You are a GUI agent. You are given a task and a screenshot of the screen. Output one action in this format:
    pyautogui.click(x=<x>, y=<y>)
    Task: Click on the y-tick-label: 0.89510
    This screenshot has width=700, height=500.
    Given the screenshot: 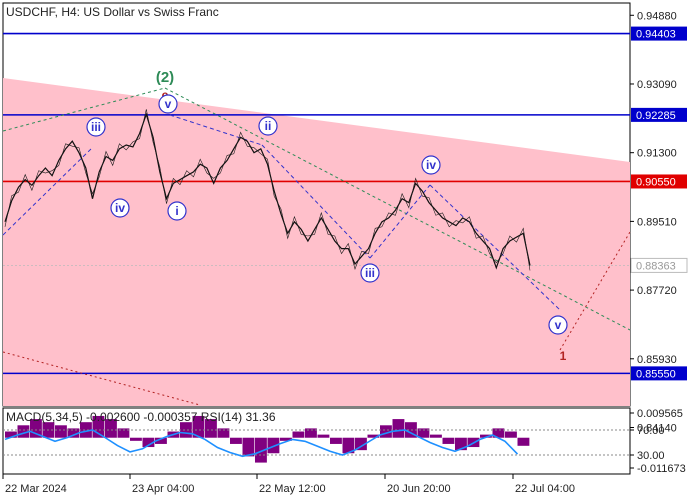 What is the action you would take?
    pyautogui.click(x=657, y=222)
    